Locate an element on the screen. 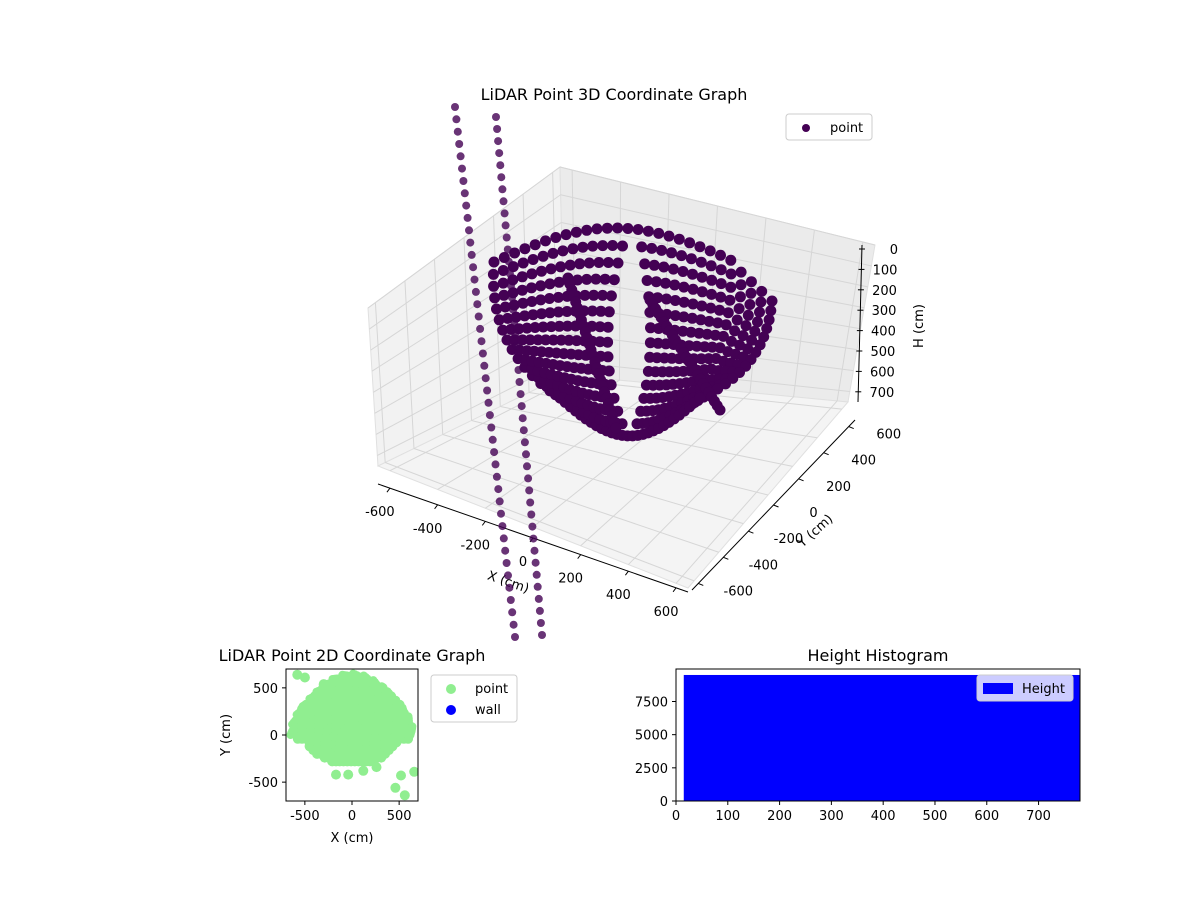  y-tick-label-3d: 400 is located at coordinates (863, 461).